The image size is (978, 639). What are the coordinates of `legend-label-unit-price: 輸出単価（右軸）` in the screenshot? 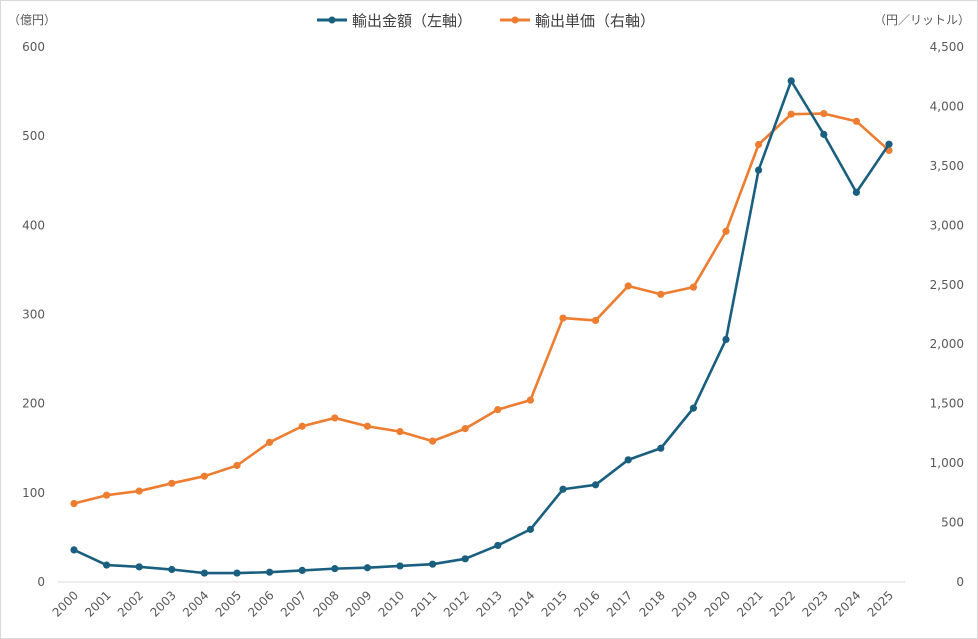 It's located at (595, 21).